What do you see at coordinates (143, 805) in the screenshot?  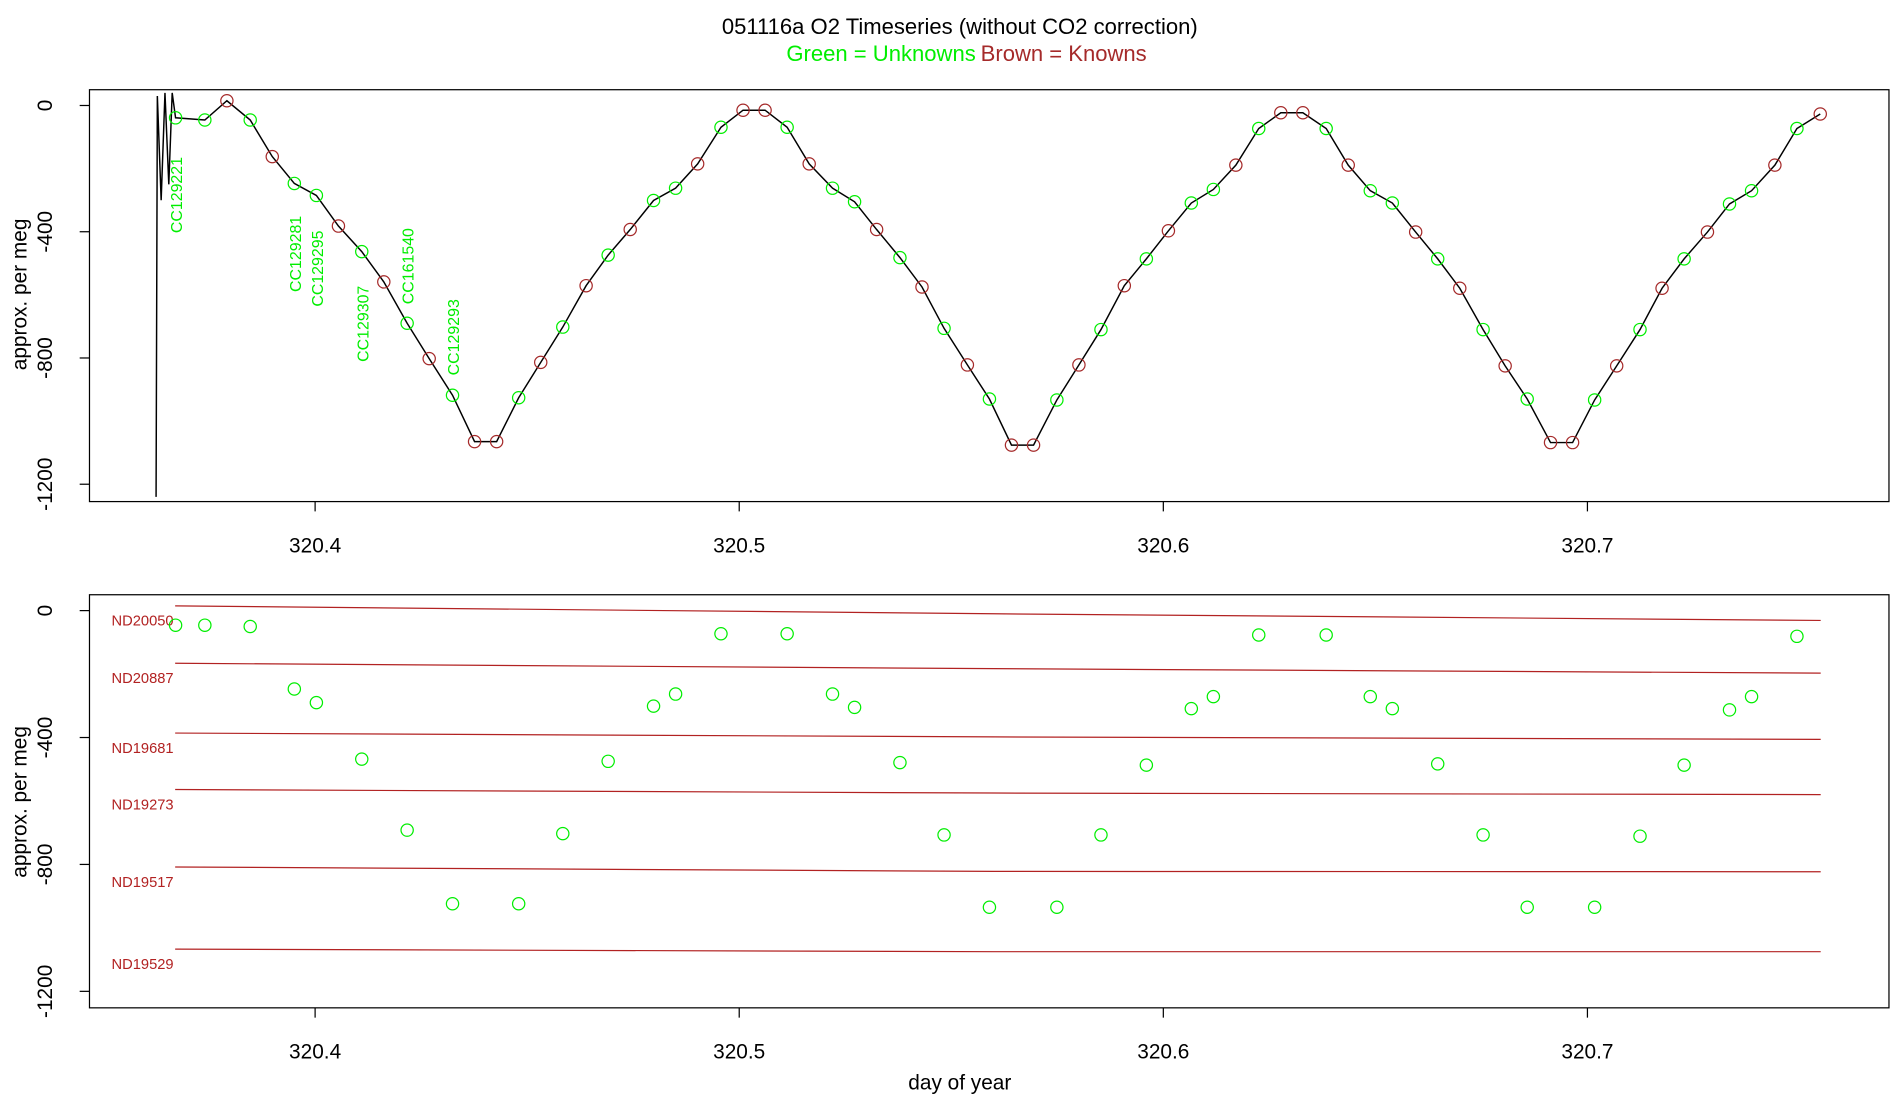 I see `reference-label: ND19273` at bounding box center [143, 805].